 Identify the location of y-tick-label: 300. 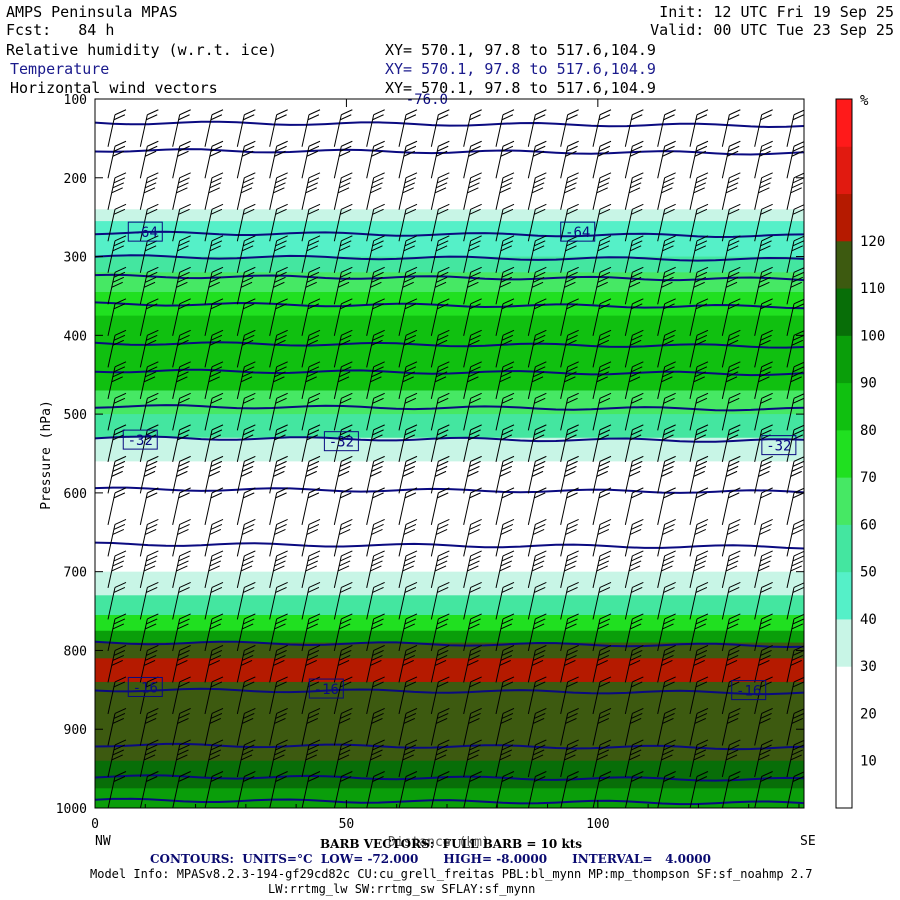
(75, 258).